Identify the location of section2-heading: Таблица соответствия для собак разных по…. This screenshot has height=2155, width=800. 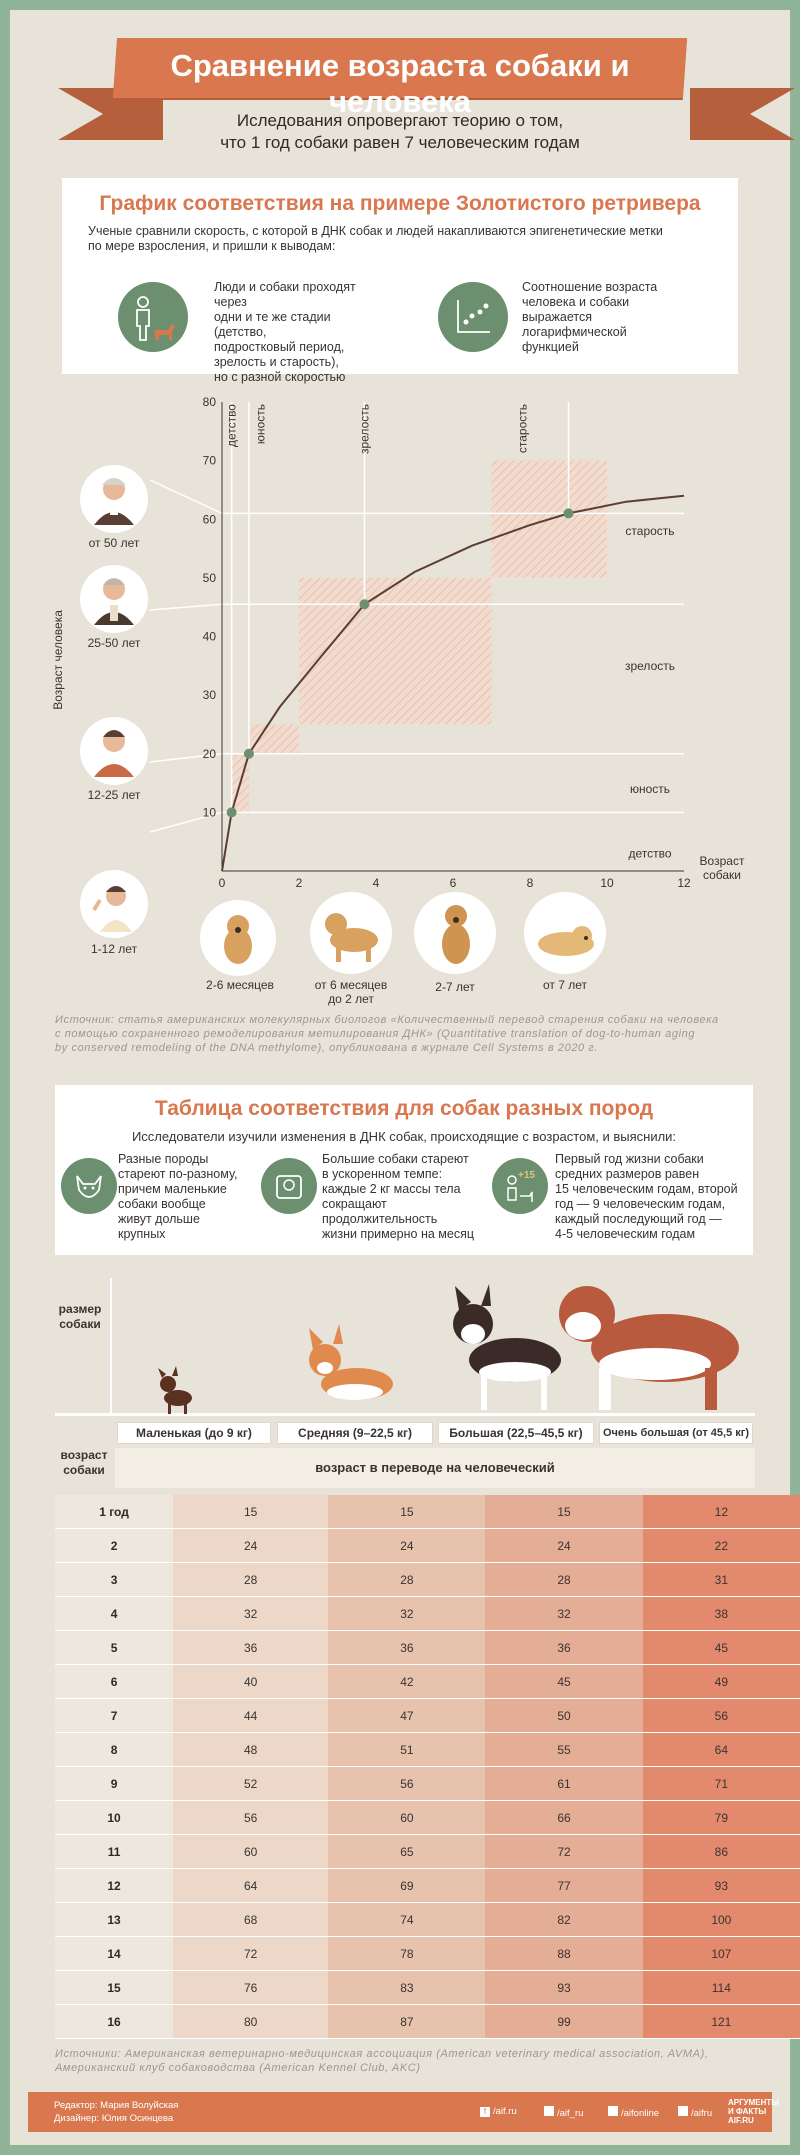
(404, 1108).